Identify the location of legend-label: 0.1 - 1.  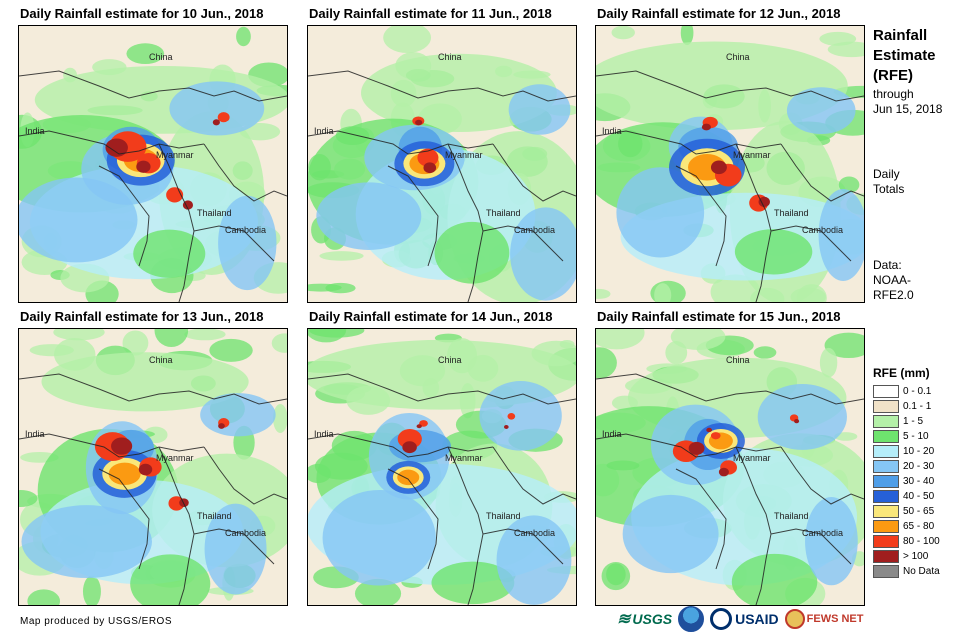
(917, 406).